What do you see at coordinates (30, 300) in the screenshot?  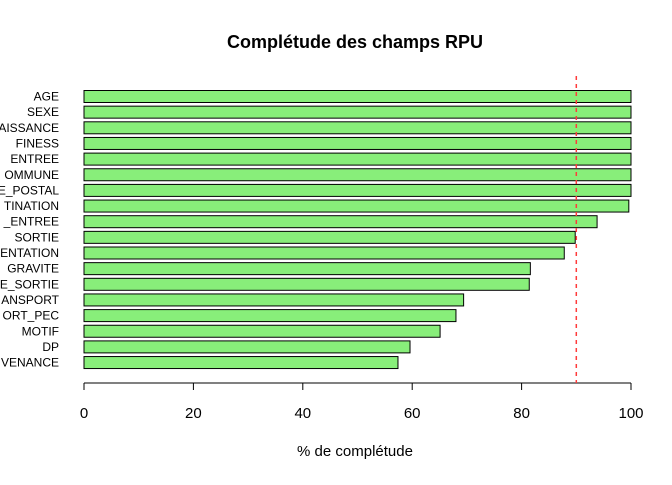 I see `category-label: ANSPORT` at bounding box center [30, 300].